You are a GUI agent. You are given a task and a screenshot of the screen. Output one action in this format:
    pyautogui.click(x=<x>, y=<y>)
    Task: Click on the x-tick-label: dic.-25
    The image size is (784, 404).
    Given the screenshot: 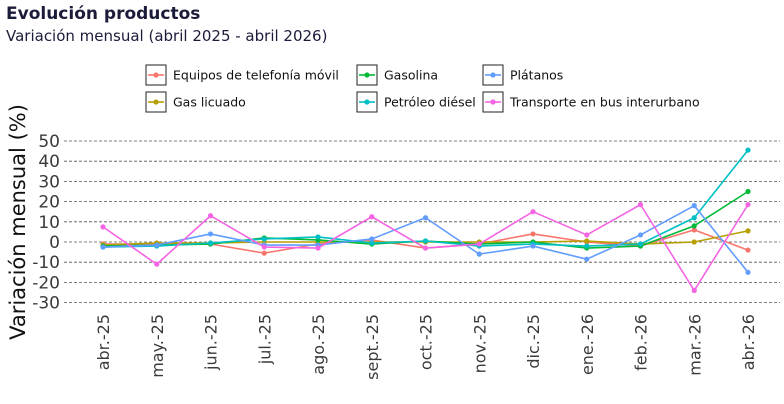 What is the action you would take?
    pyautogui.click(x=533, y=341)
    